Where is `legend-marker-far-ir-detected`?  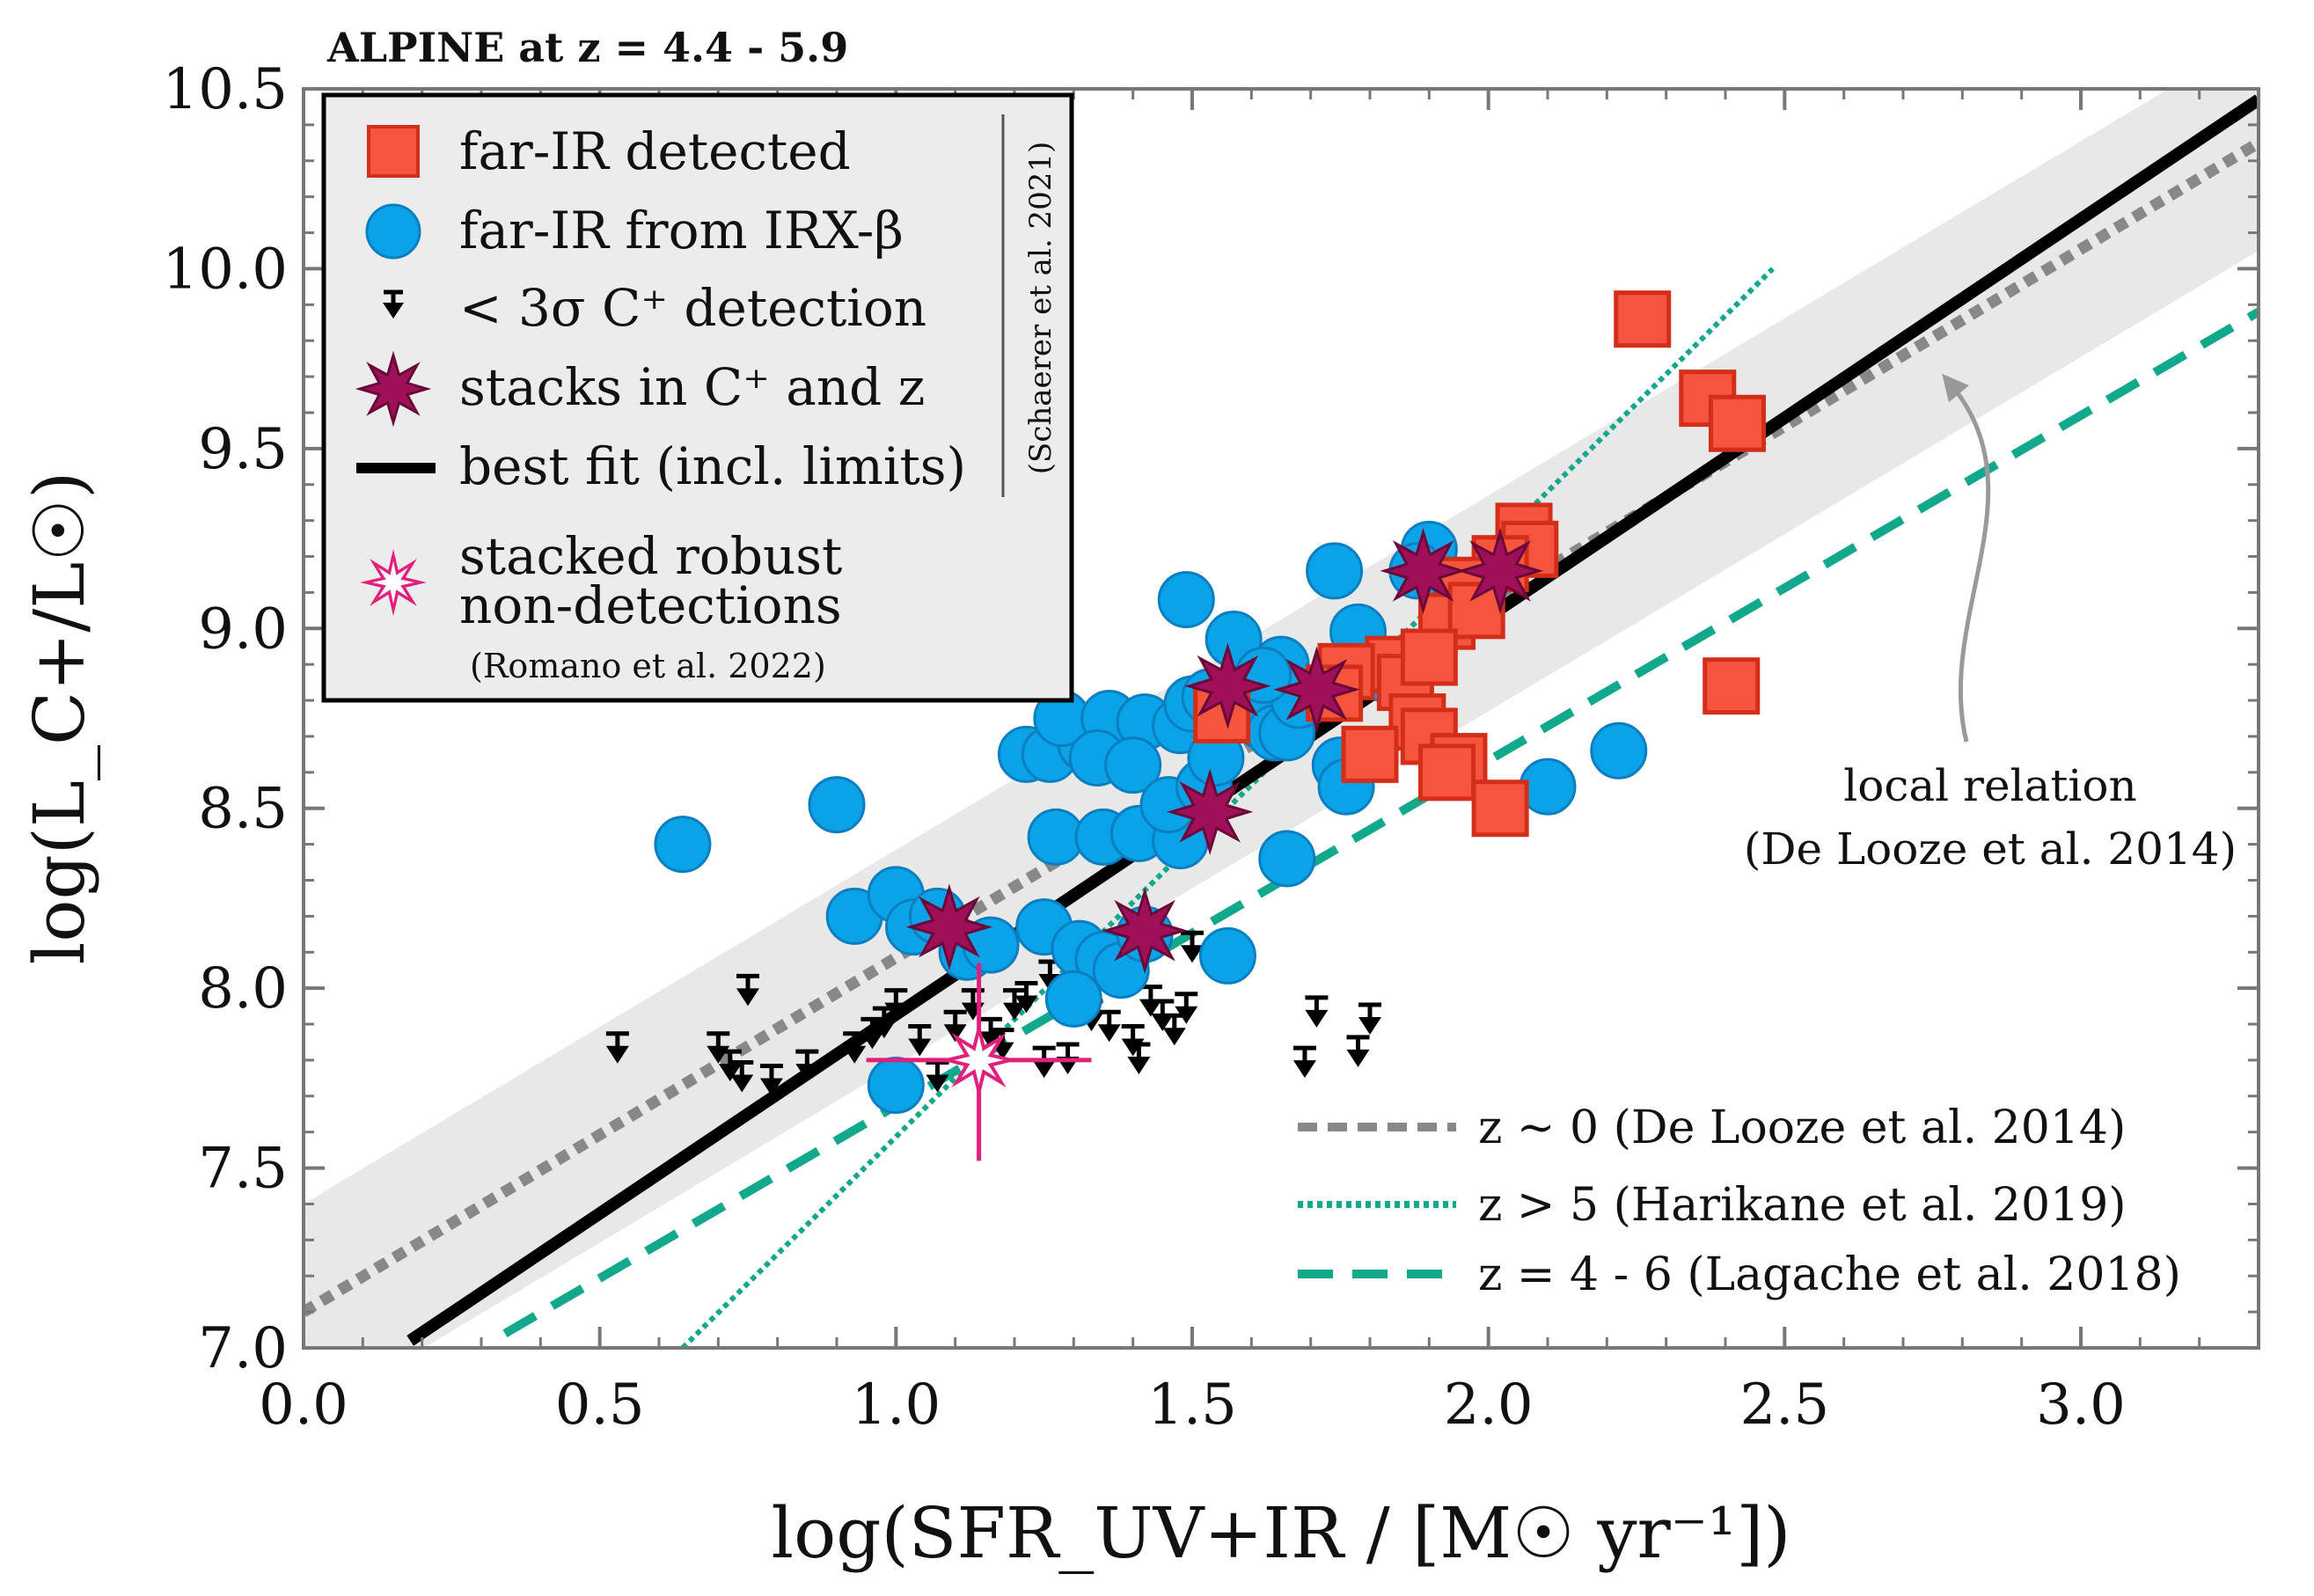 legend-marker-far-ir-detected is located at coordinates (393, 152).